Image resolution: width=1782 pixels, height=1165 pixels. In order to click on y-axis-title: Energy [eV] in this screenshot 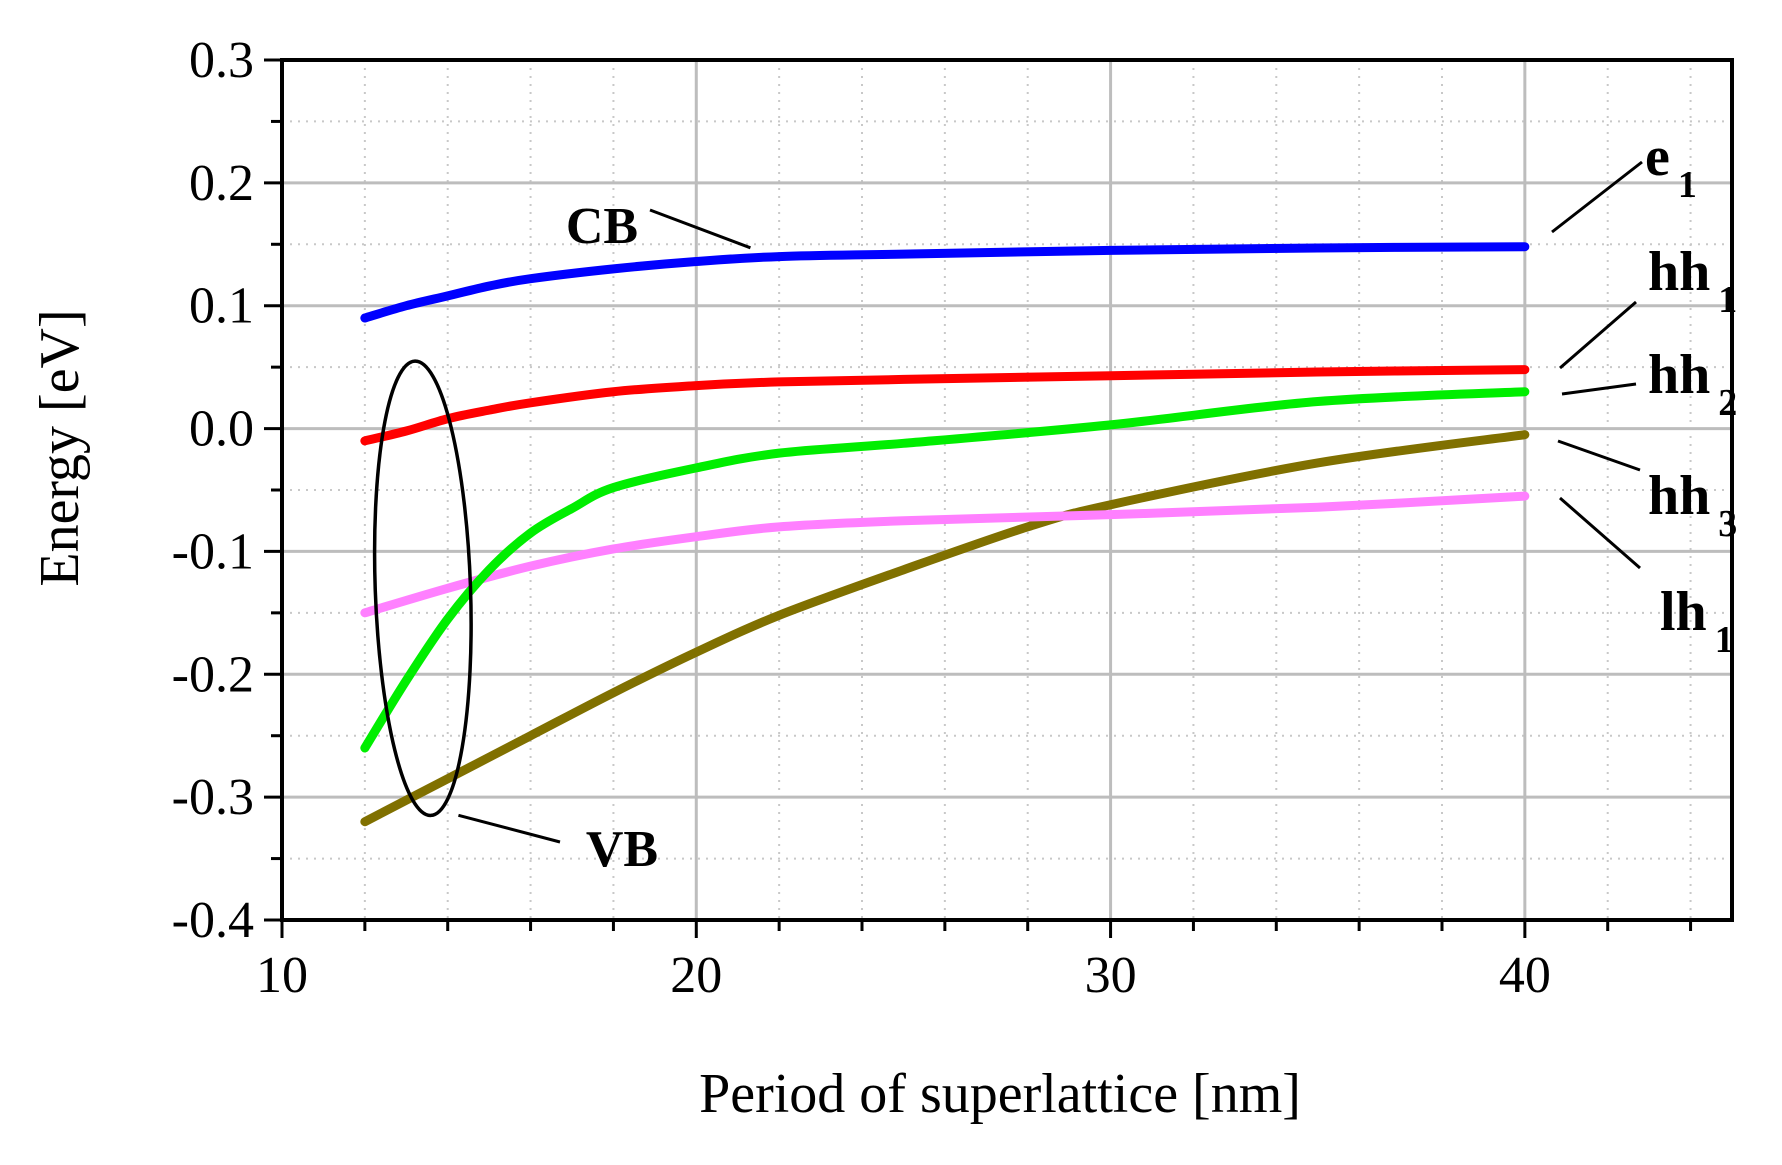, I will do `click(60, 447)`.